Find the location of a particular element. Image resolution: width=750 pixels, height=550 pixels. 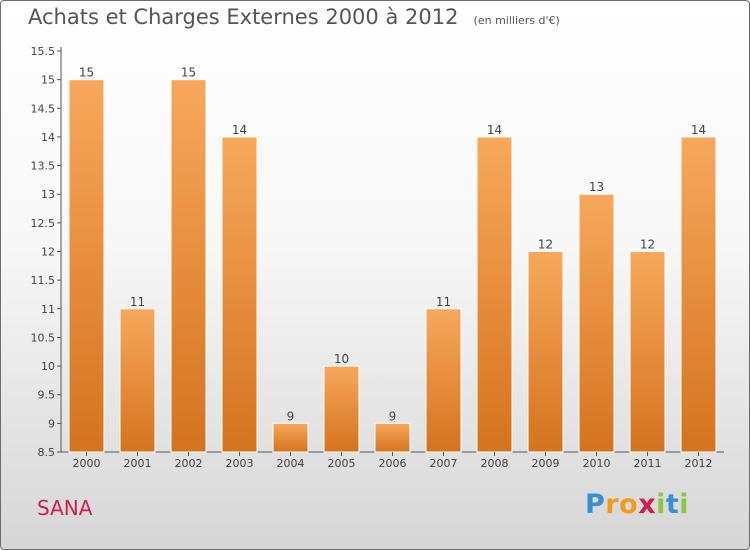

chart-title: Achats et Charges Externes 2000 à 2012 is located at coordinates (243, 17).